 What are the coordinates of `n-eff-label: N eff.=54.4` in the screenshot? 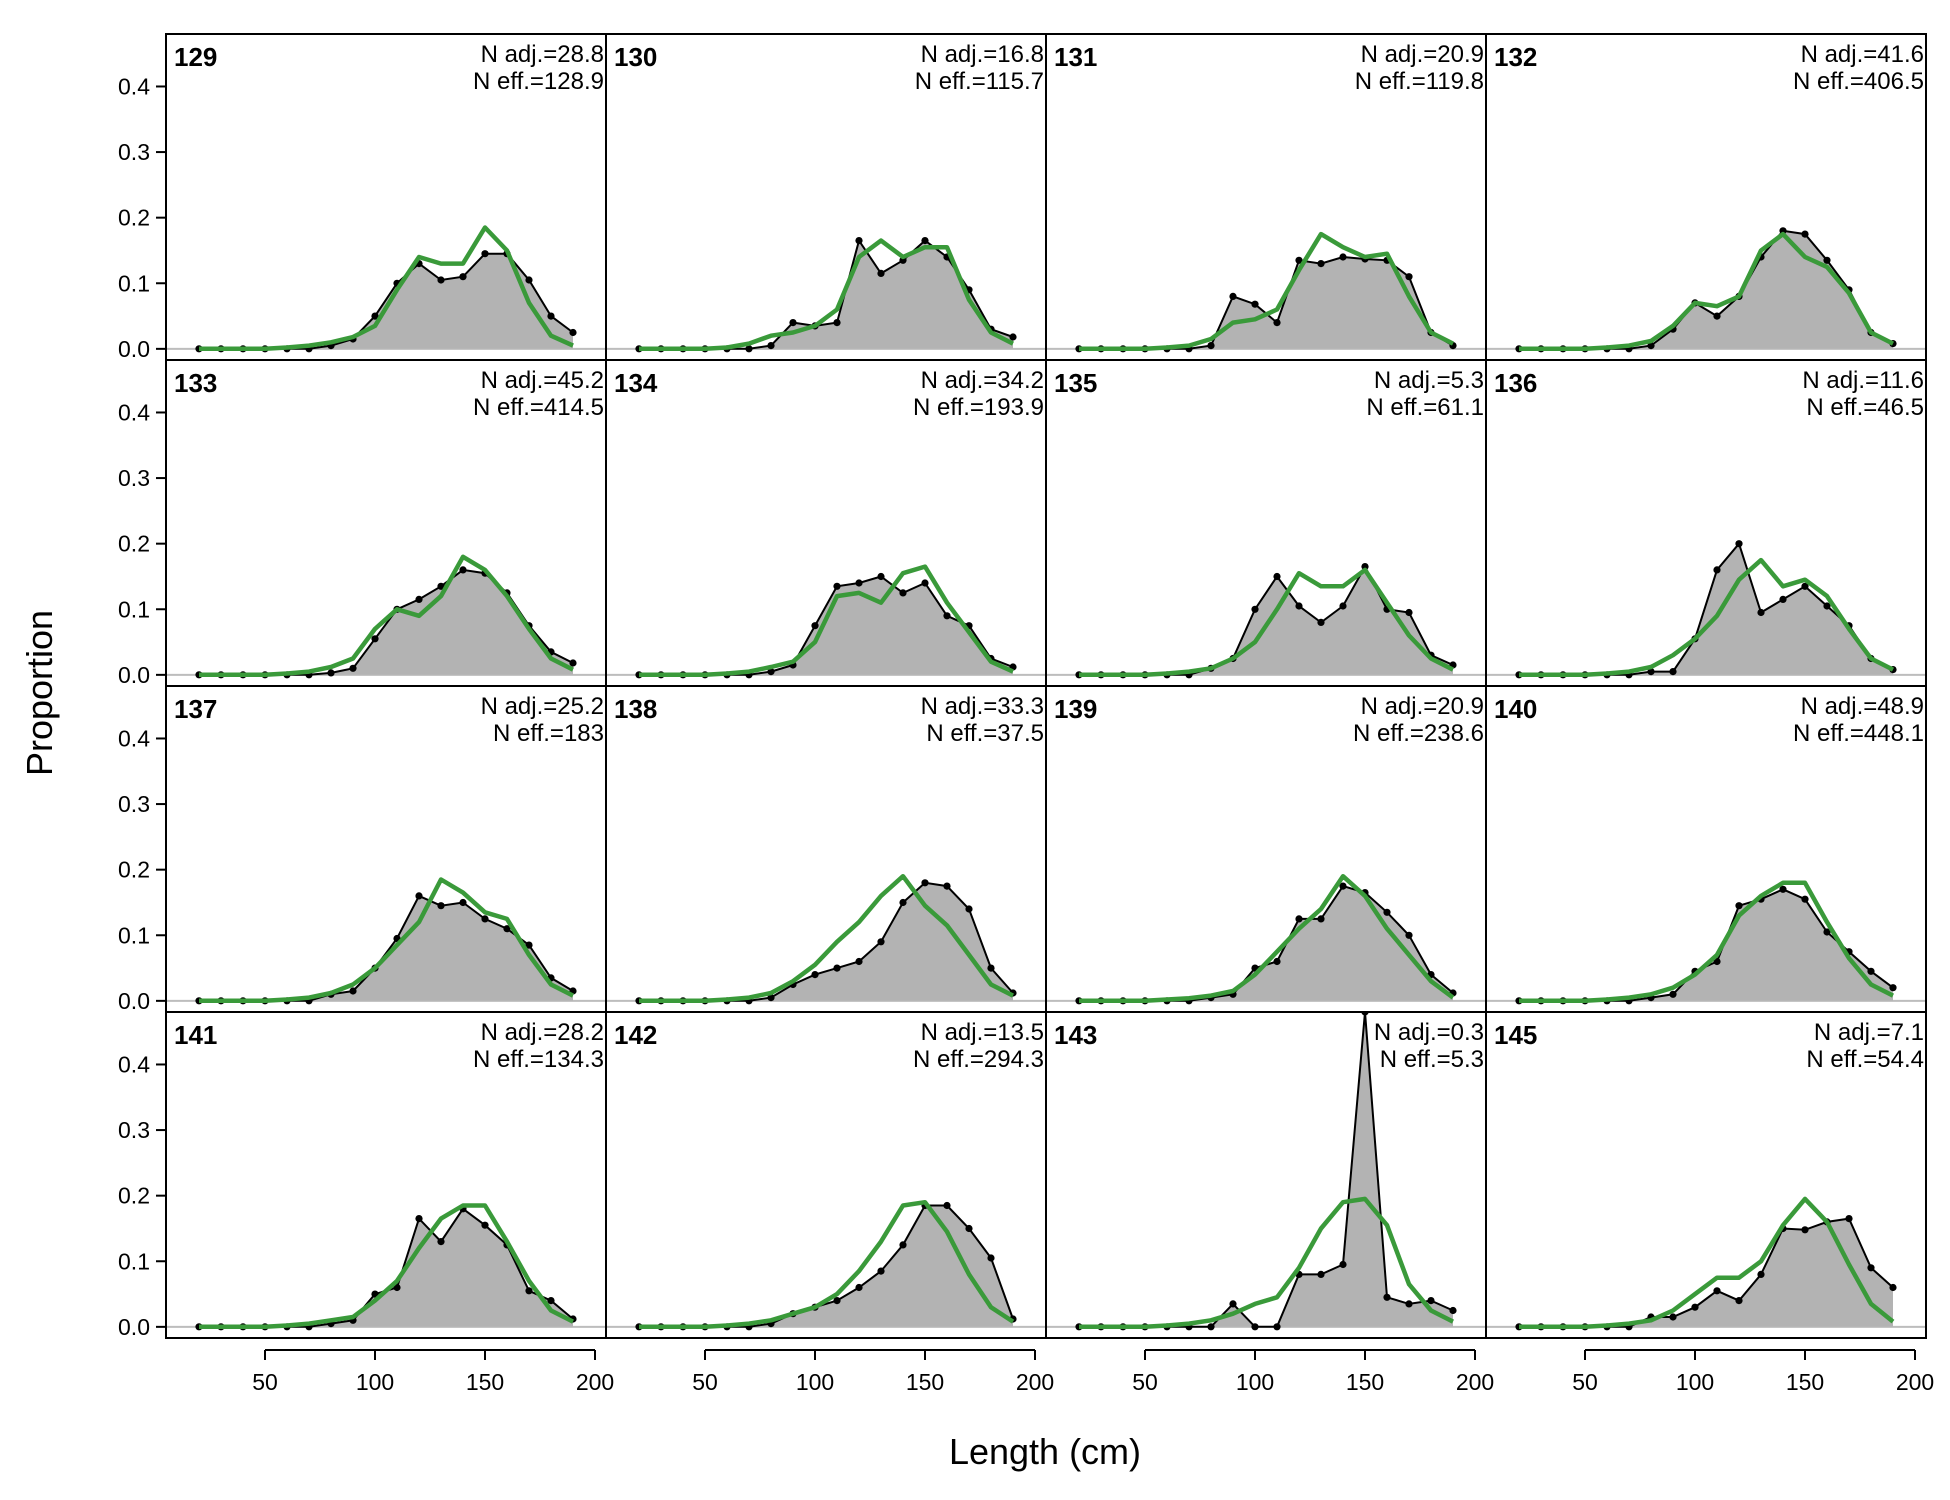 It's located at (1865, 1059).